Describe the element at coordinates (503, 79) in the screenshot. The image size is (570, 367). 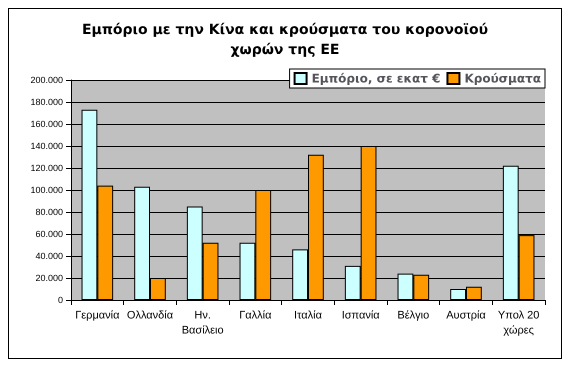
I see `legend-label: Κρούσματα` at that location.